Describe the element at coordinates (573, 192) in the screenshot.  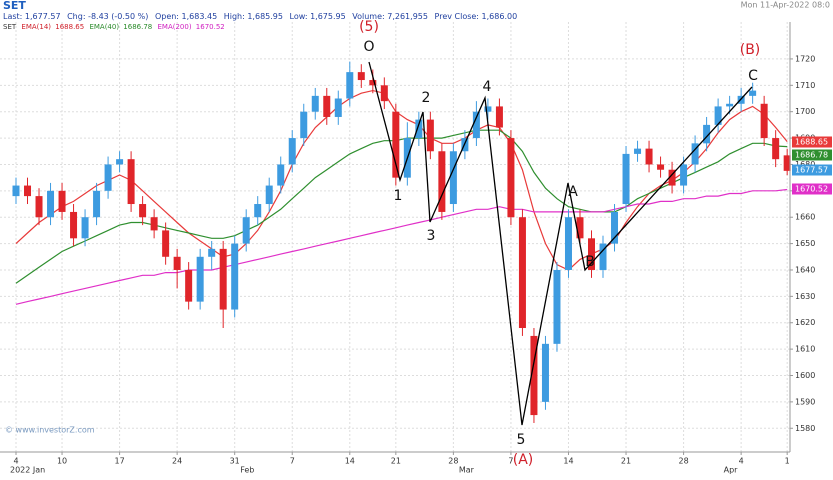
I see `wave-label: A` at that location.